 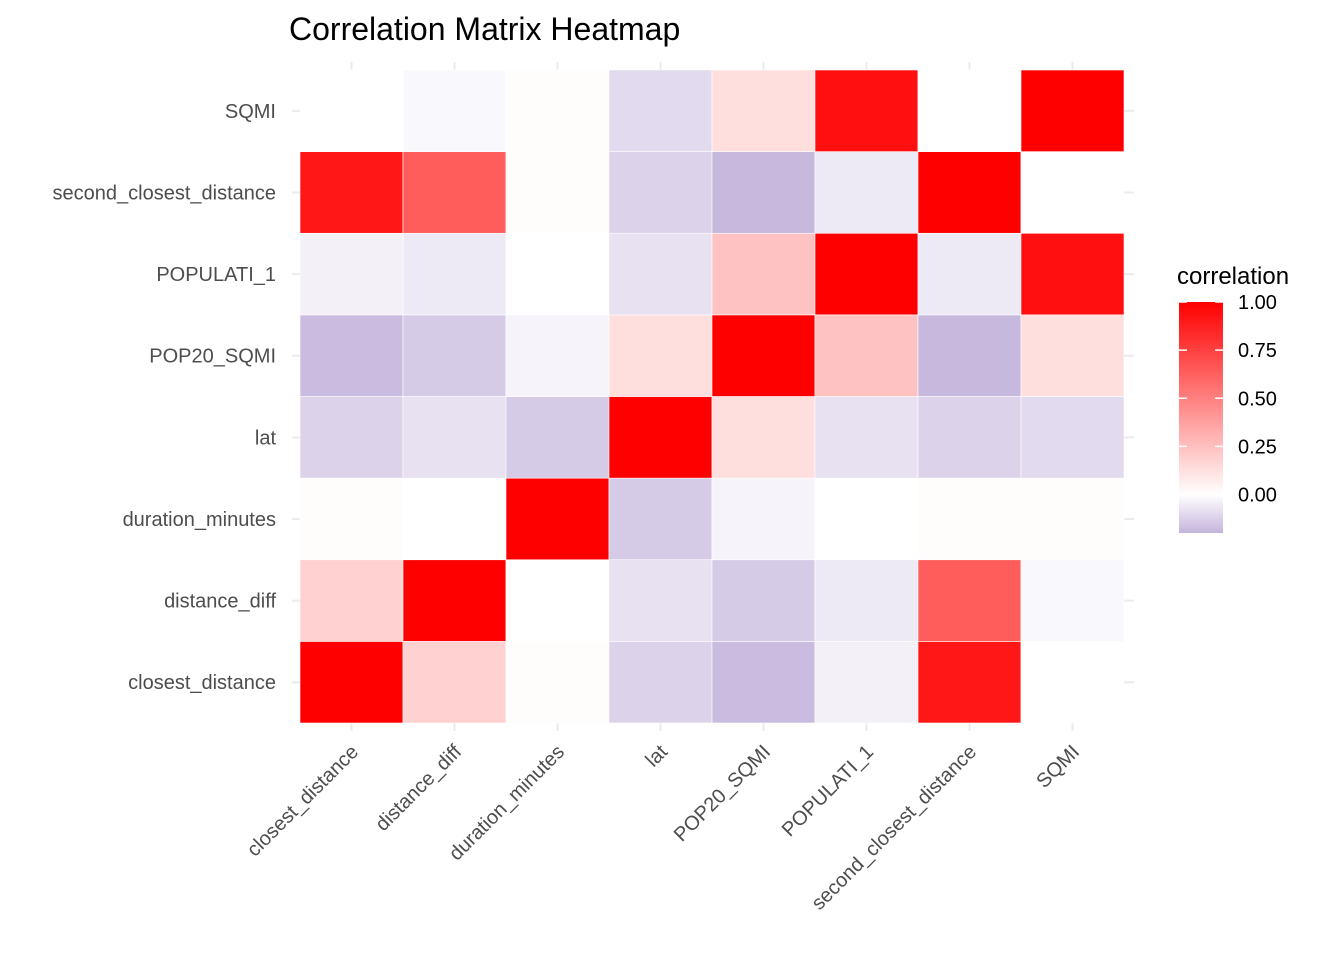 What do you see at coordinates (250, 112) in the screenshot?
I see `y-tick-label: SQMI` at bounding box center [250, 112].